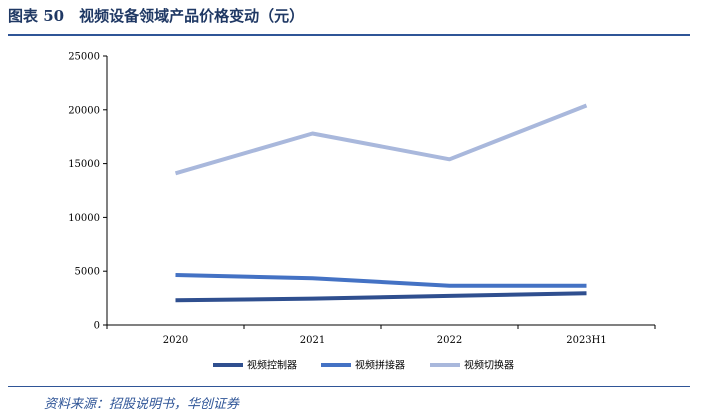 Image resolution: width=709 pixels, height=415 pixels. I want to click on y-tick-label: 25000, so click(84, 57).